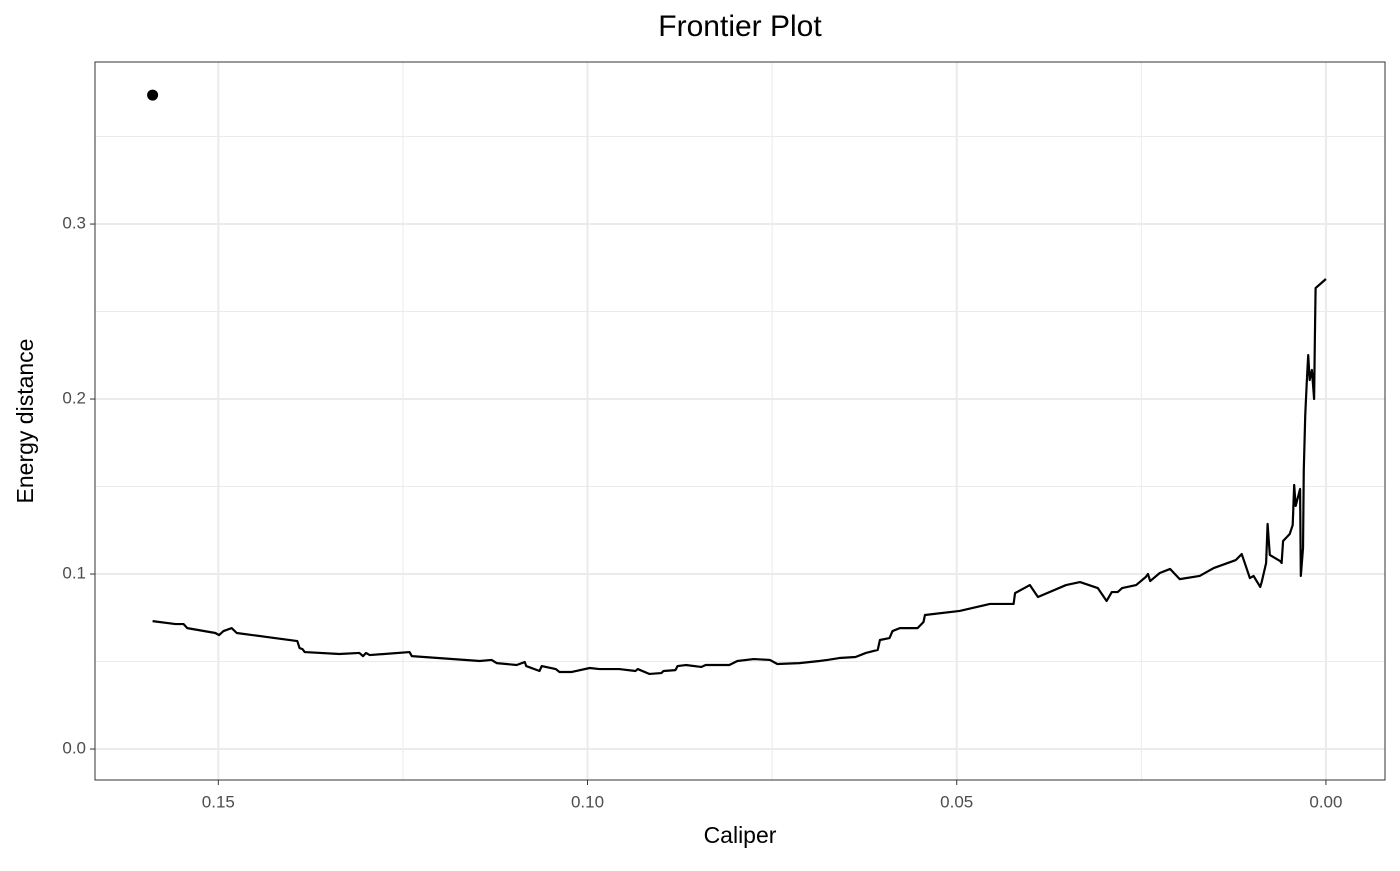  What do you see at coordinates (74, 573) in the screenshot?
I see `y-tick-label: 0.1` at bounding box center [74, 573].